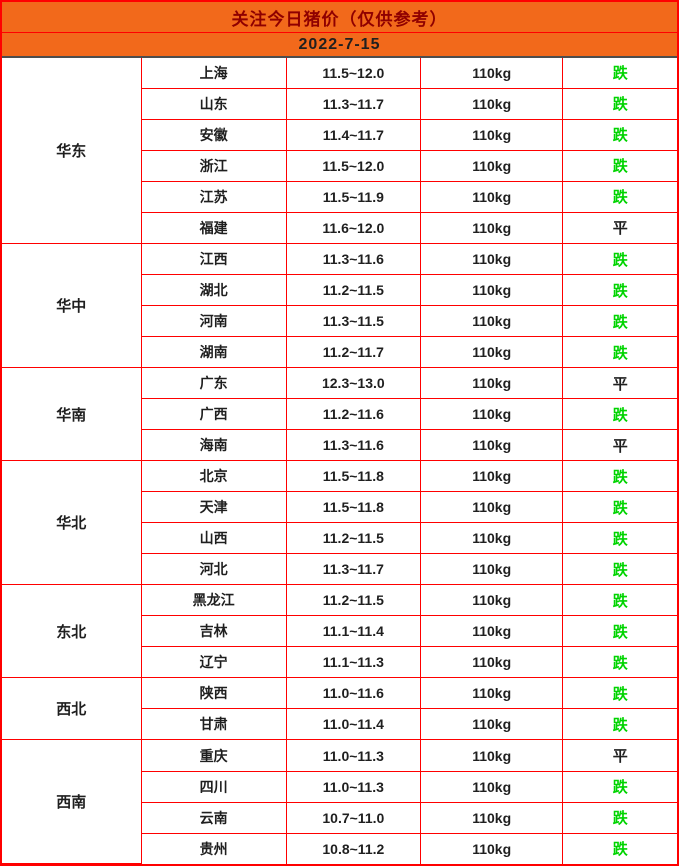 The height and width of the screenshot is (866, 679). I want to click on price-cell: 11.2~11.6, so click(353, 414).